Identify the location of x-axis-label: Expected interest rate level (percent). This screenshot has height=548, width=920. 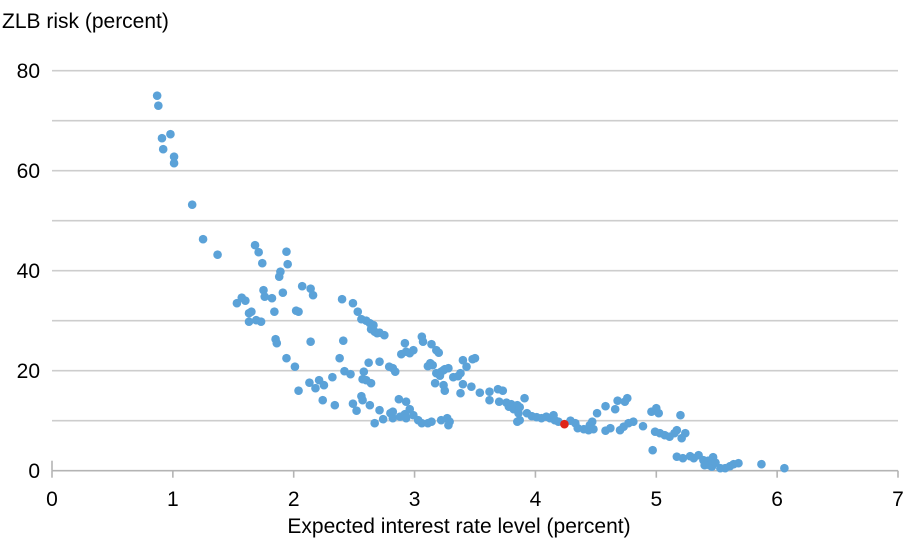
(458, 526).